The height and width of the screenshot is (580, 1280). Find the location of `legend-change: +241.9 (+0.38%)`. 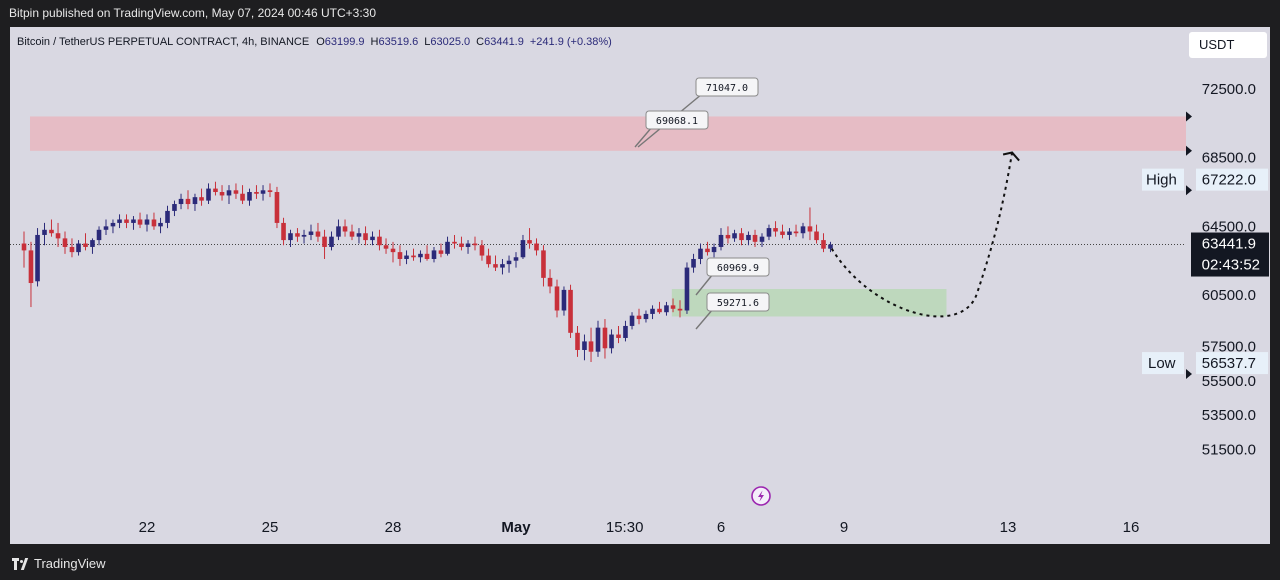

legend-change: +241.9 (+0.38%) is located at coordinates (571, 42).